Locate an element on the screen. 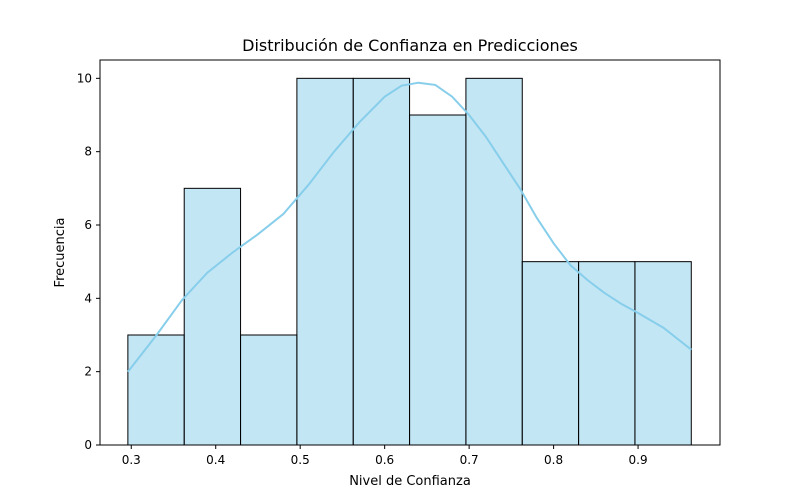 This screenshot has height=500, width=800. y-tick-label: 10 is located at coordinates (84, 78).